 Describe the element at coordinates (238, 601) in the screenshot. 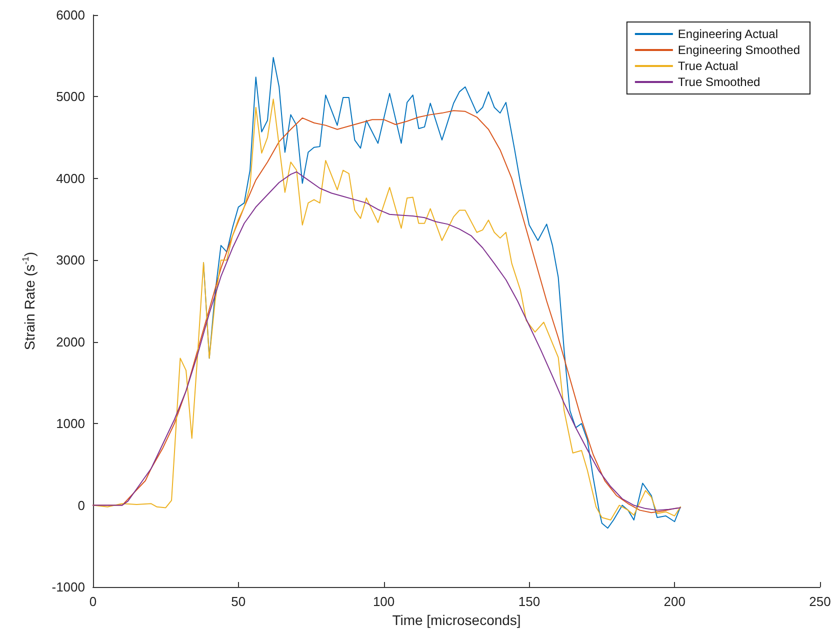

I see `x-tick-label: 50` at that location.